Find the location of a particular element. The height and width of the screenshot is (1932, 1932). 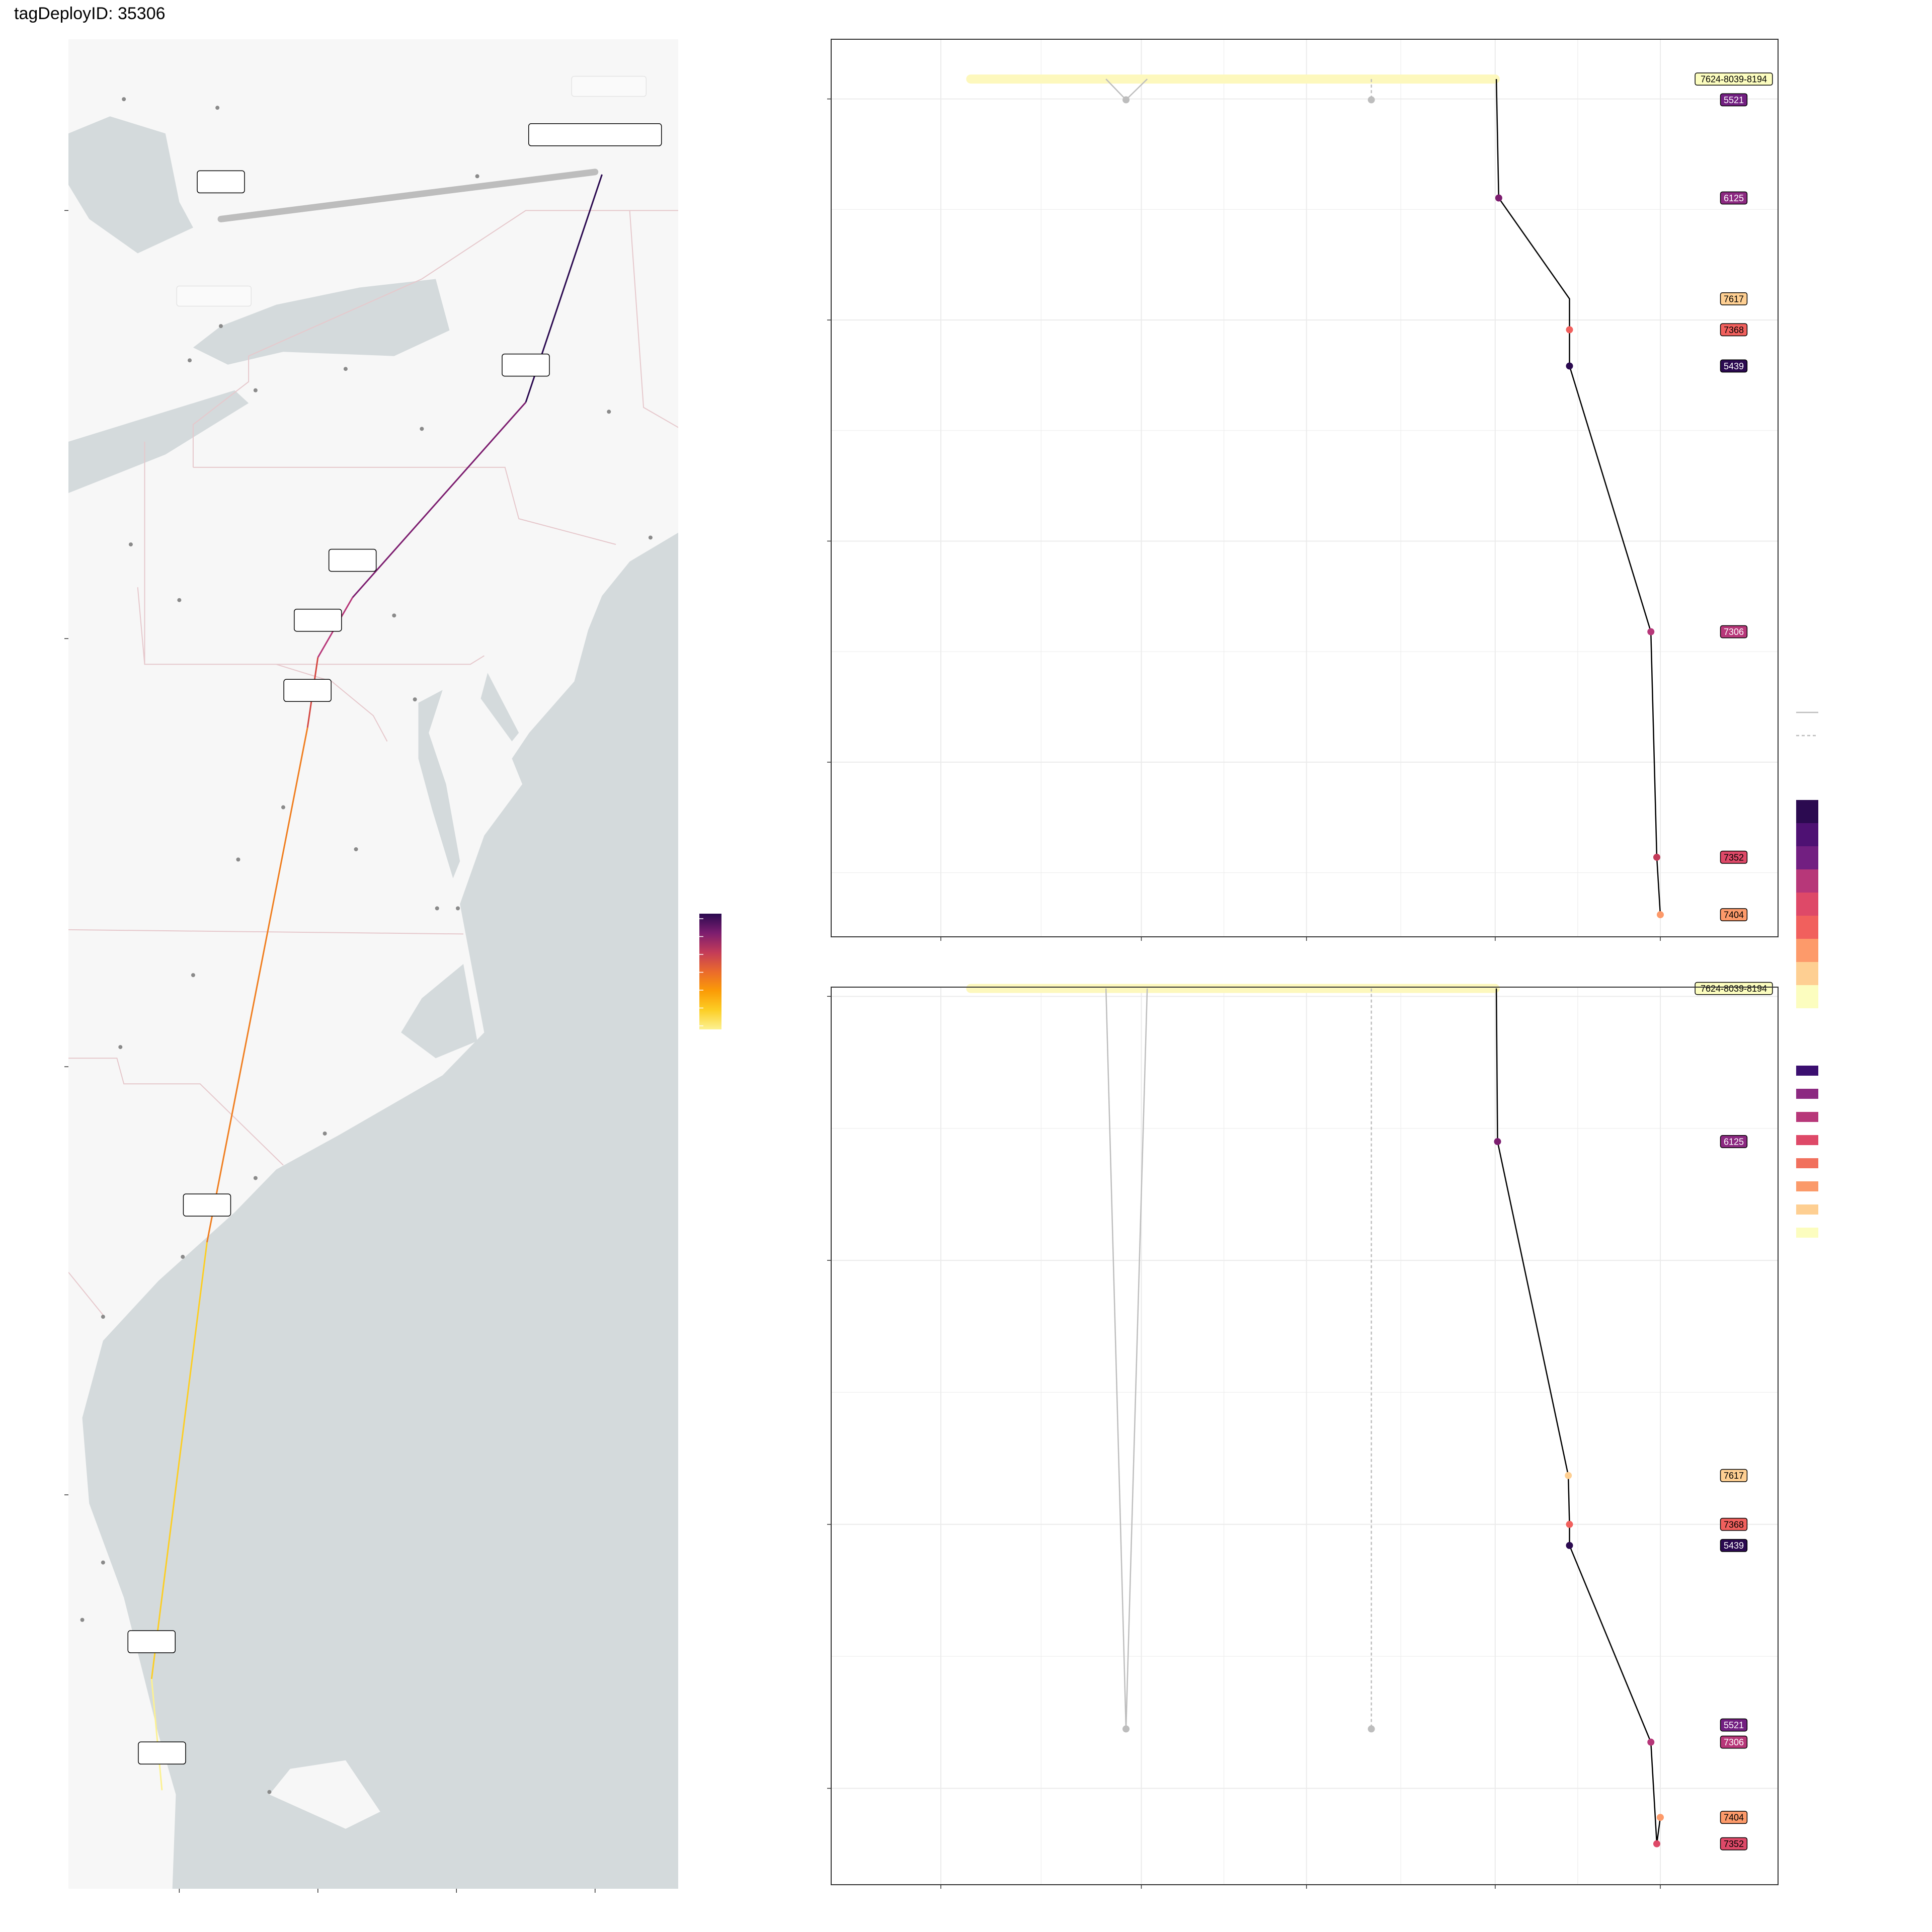

mid-date-legend is located at coordinates (710, 972).